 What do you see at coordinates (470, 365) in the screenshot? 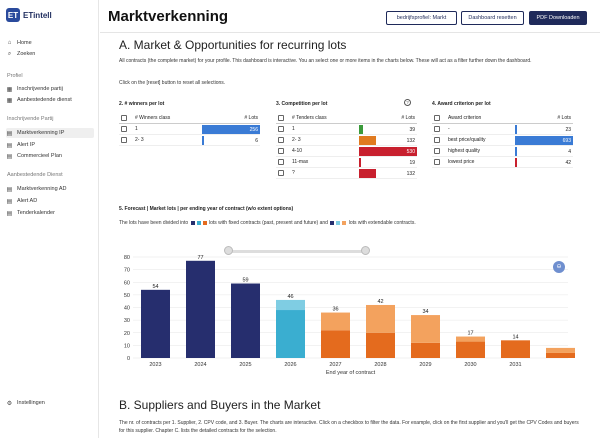
I see `x-tick-label: 2030` at bounding box center [470, 365].